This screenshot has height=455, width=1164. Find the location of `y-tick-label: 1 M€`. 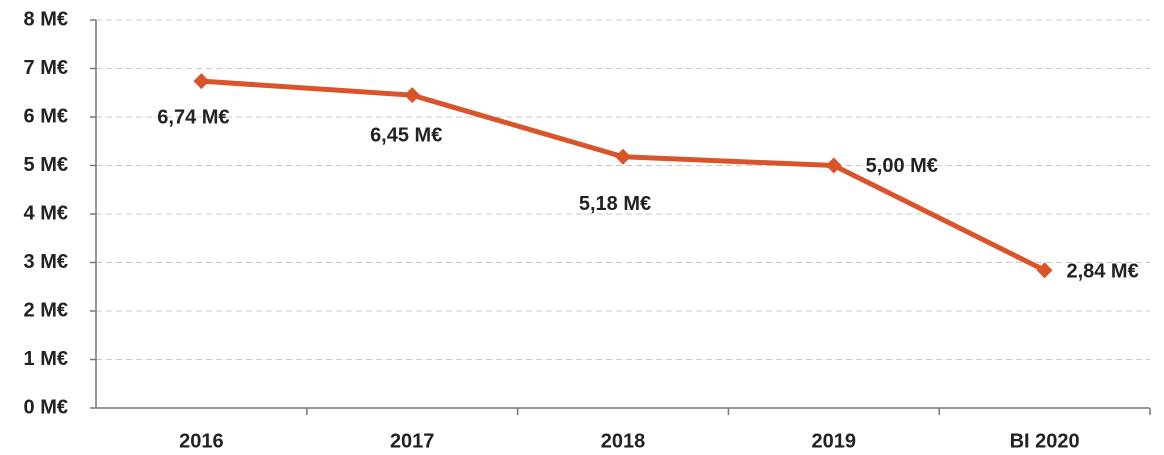

y-tick-label: 1 M€ is located at coordinates (46, 359).